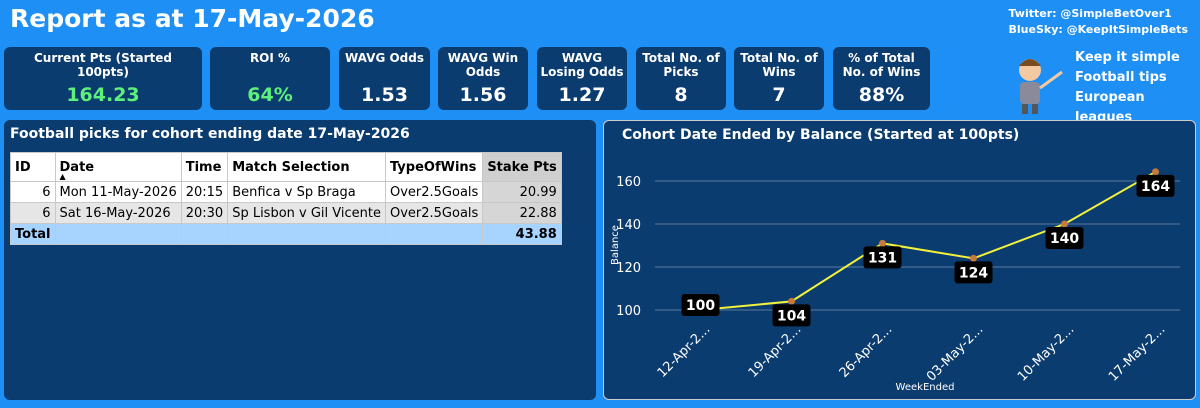 The width and height of the screenshot is (1200, 408). Describe the element at coordinates (1098, 29) in the screenshot. I see `bluesky: BlueSky: @KeepItSimpleBets` at that location.